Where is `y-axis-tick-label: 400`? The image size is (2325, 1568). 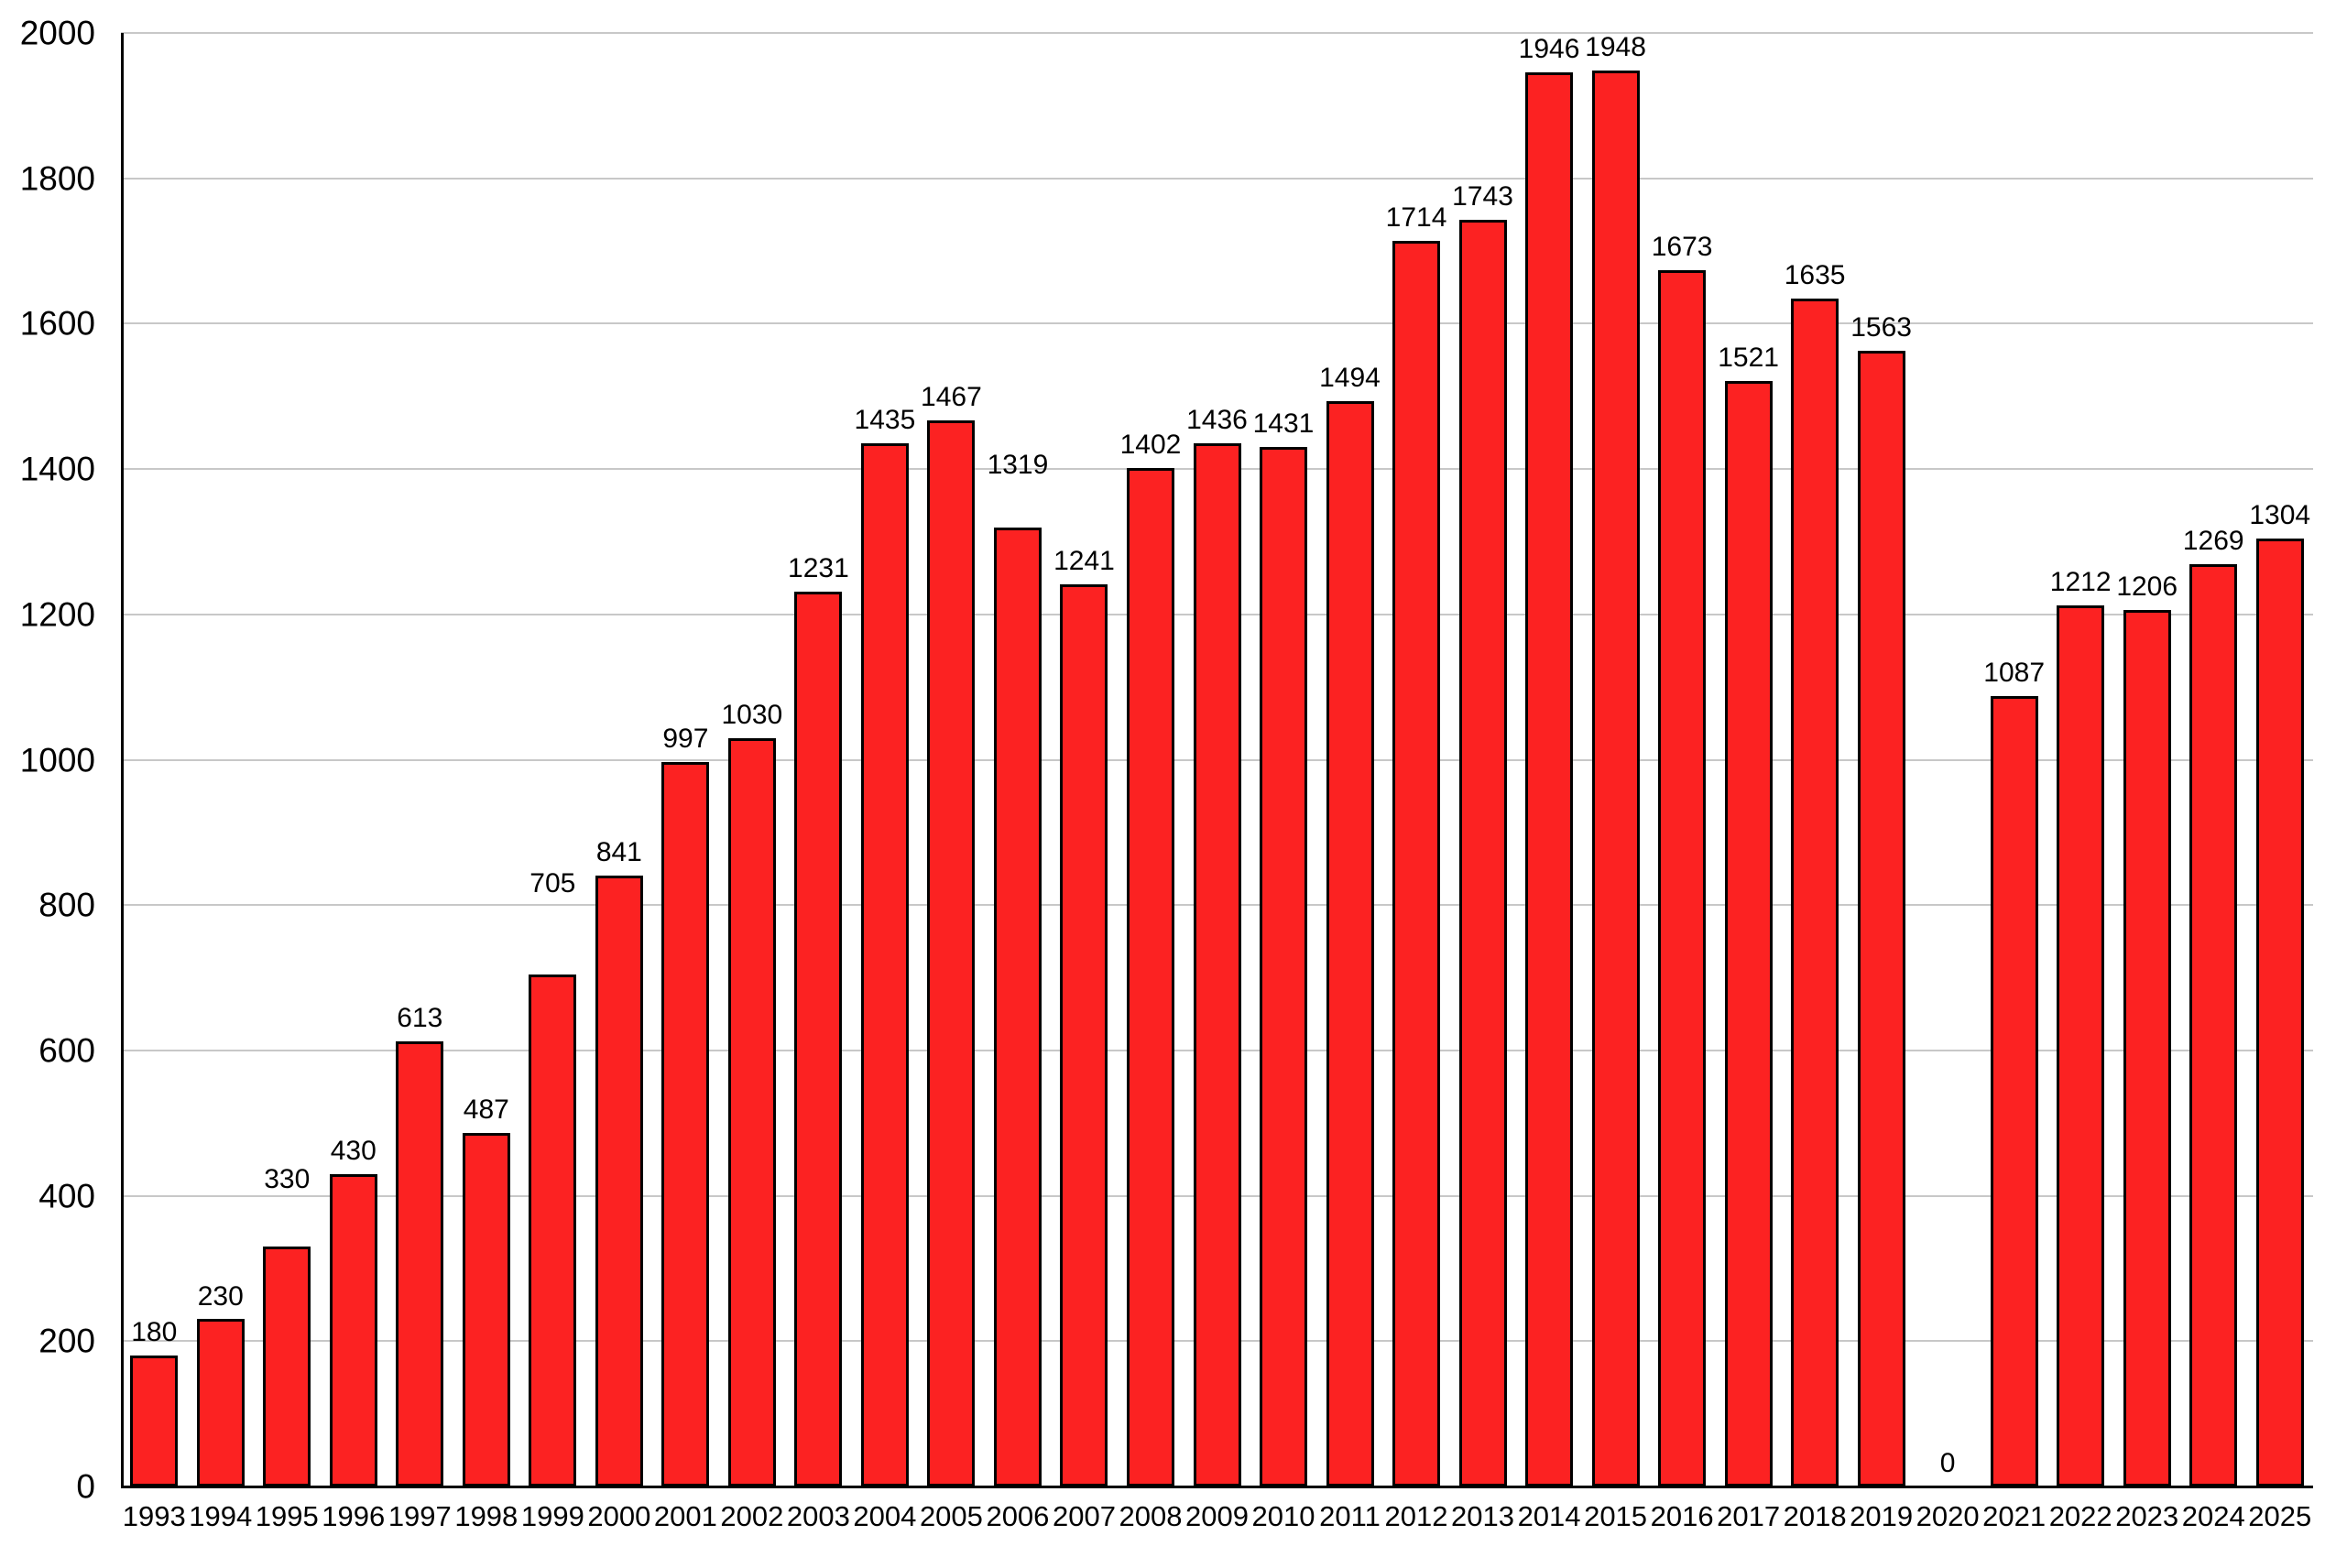
y-axis-tick-label: 400 is located at coordinates (66, 1196).